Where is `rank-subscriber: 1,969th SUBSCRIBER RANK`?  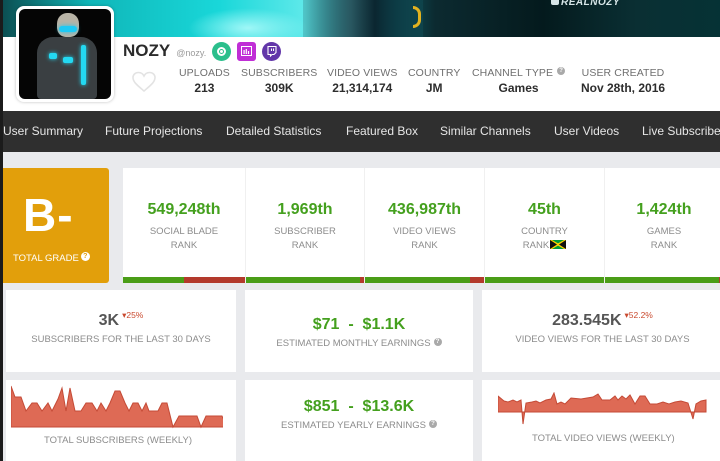 rank-subscriber: 1,969th SUBSCRIBER RANK is located at coordinates (305, 225).